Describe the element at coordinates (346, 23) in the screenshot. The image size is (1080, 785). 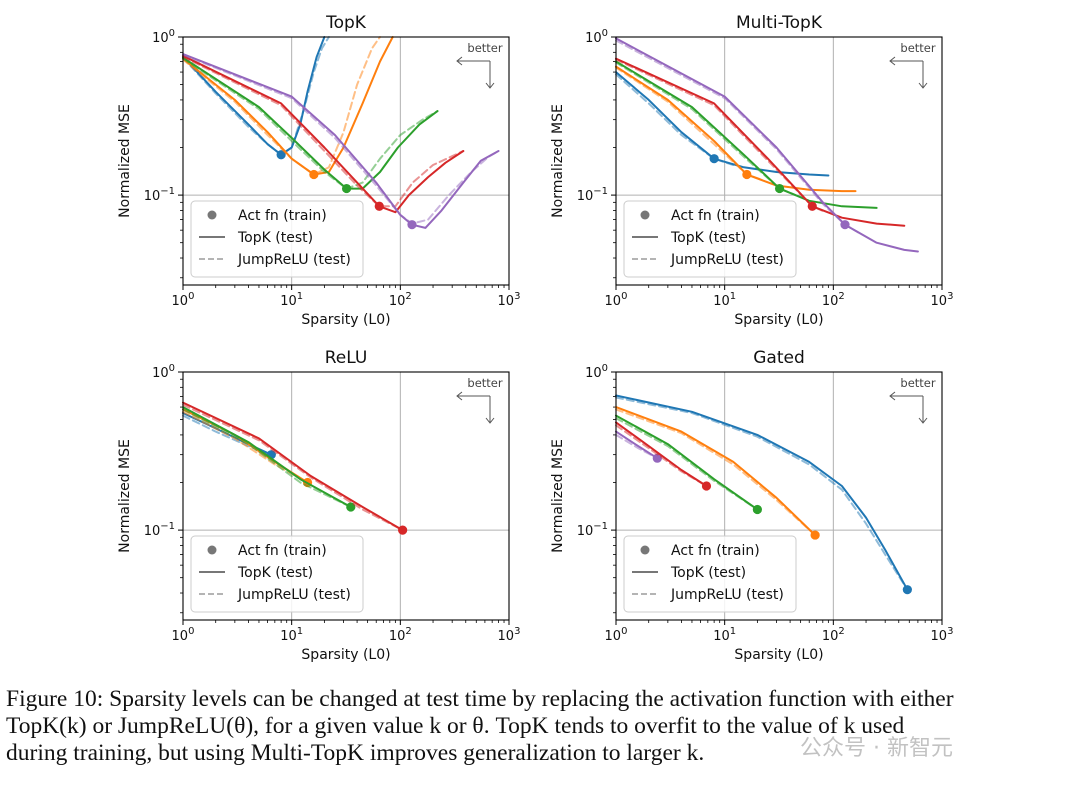
I see `chart-title: TopK` at that location.